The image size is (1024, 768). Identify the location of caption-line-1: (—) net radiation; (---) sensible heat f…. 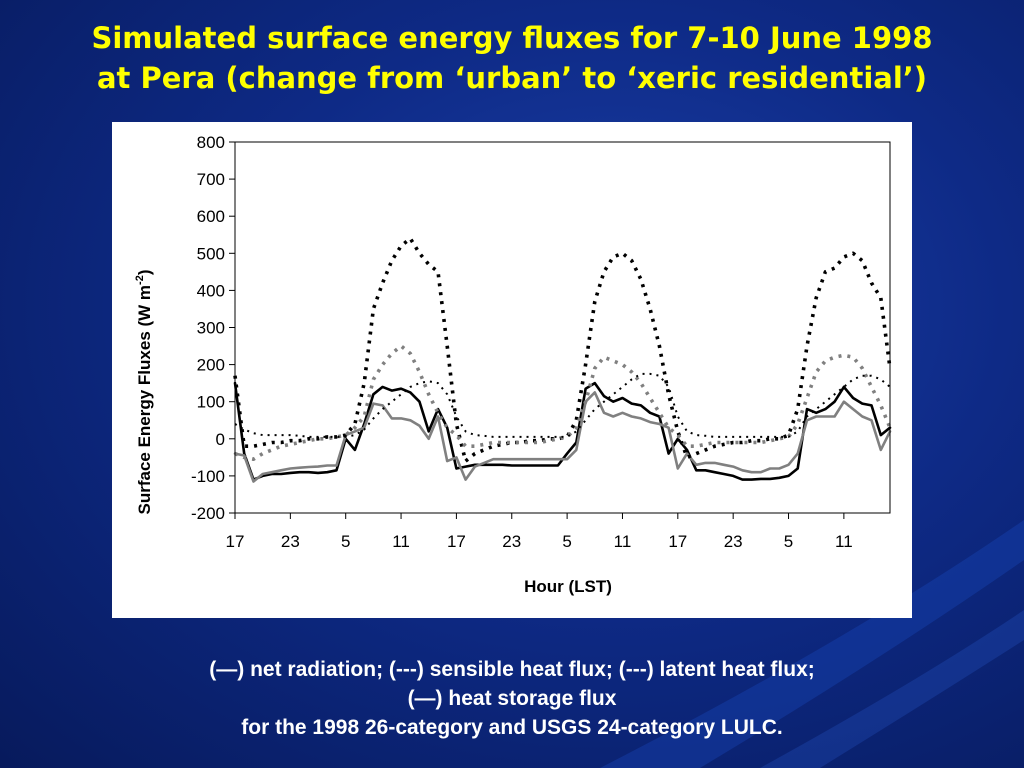
(512, 669).